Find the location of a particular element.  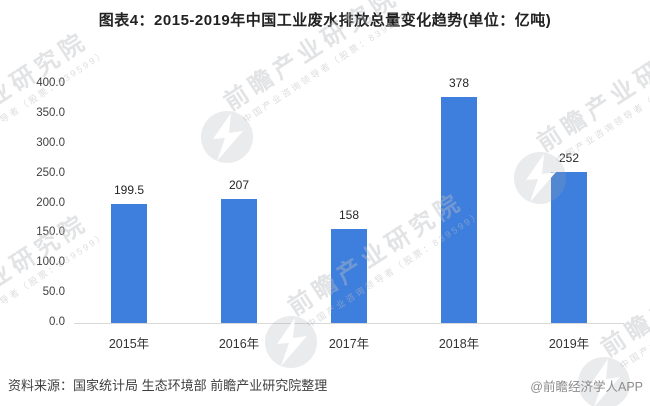

y-tick-label: 150.0 is located at coordinates (50, 232).